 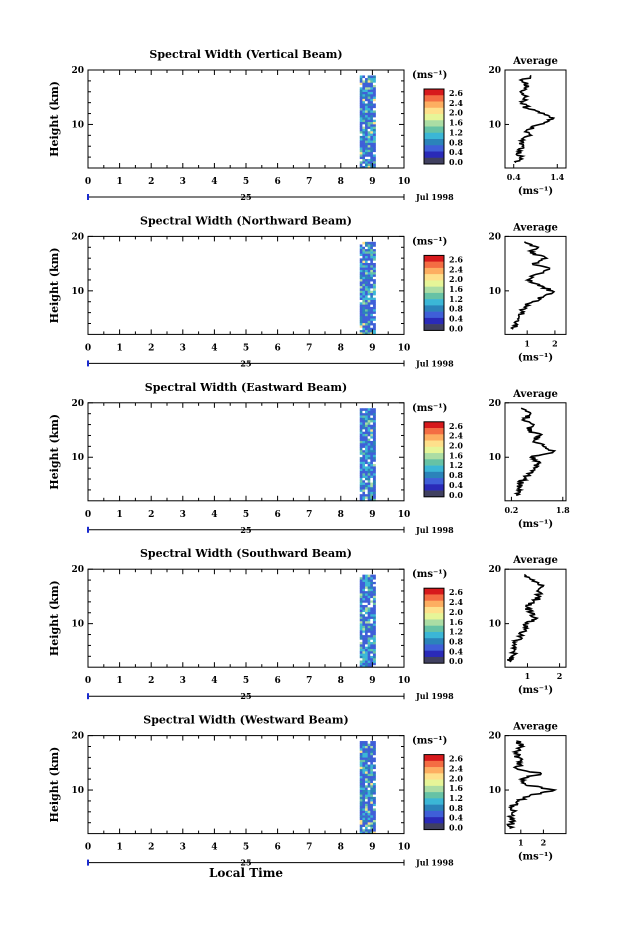 I want to click on colorbar-tick-label: 0.4, so click(x=456, y=152).